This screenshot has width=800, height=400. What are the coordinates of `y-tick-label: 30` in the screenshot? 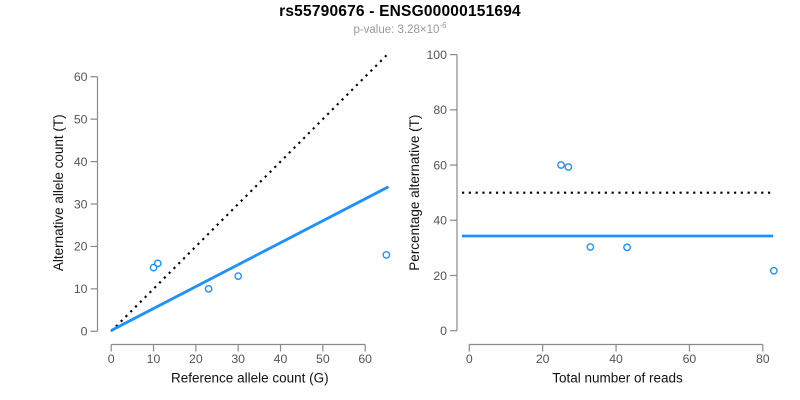 It's located at (81, 204).